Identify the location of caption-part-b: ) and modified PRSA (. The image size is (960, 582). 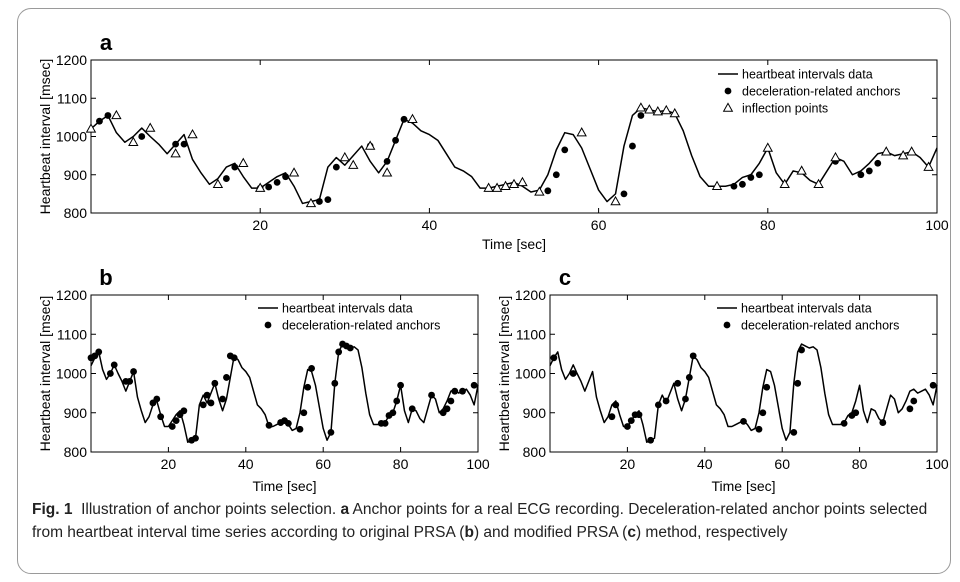
(550, 532).